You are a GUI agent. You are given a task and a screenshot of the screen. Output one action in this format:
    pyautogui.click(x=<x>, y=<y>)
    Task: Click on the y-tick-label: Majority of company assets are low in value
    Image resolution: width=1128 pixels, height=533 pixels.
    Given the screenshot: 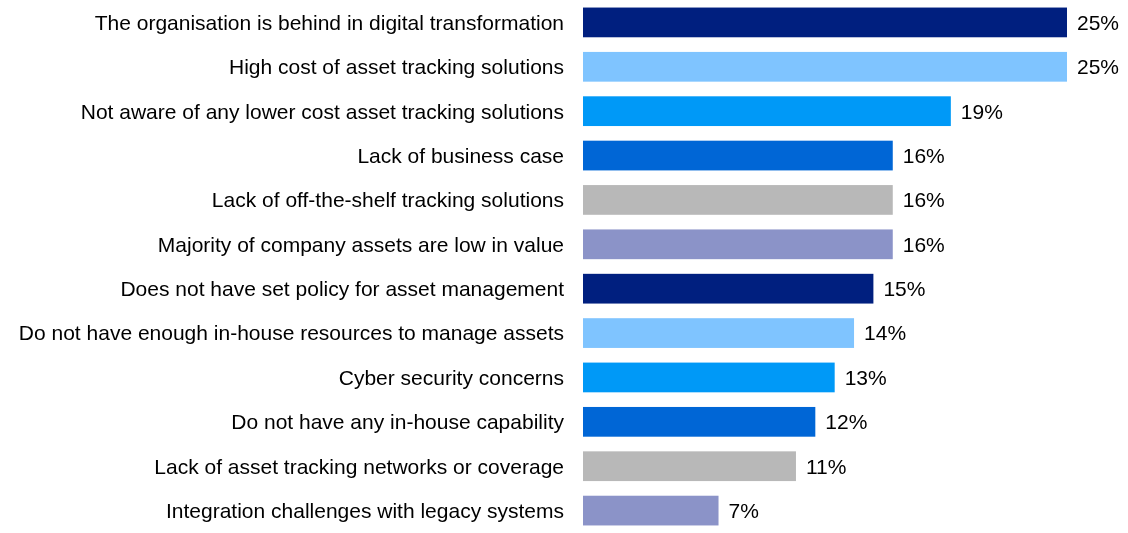 What is the action you would take?
    pyautogui.click(x=360, y=244)
    